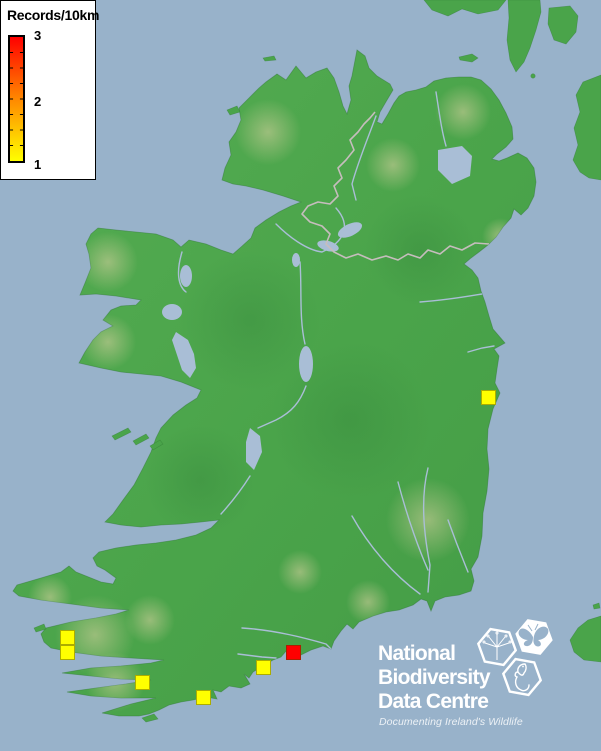  Describe the element at coordinates (38, 164) in the screenshot. I see `legend-min-label: 1` at that location.